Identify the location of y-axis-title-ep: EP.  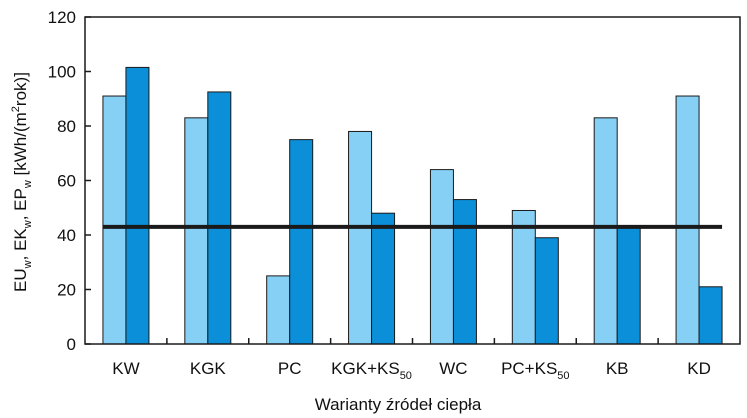
(20, 199).